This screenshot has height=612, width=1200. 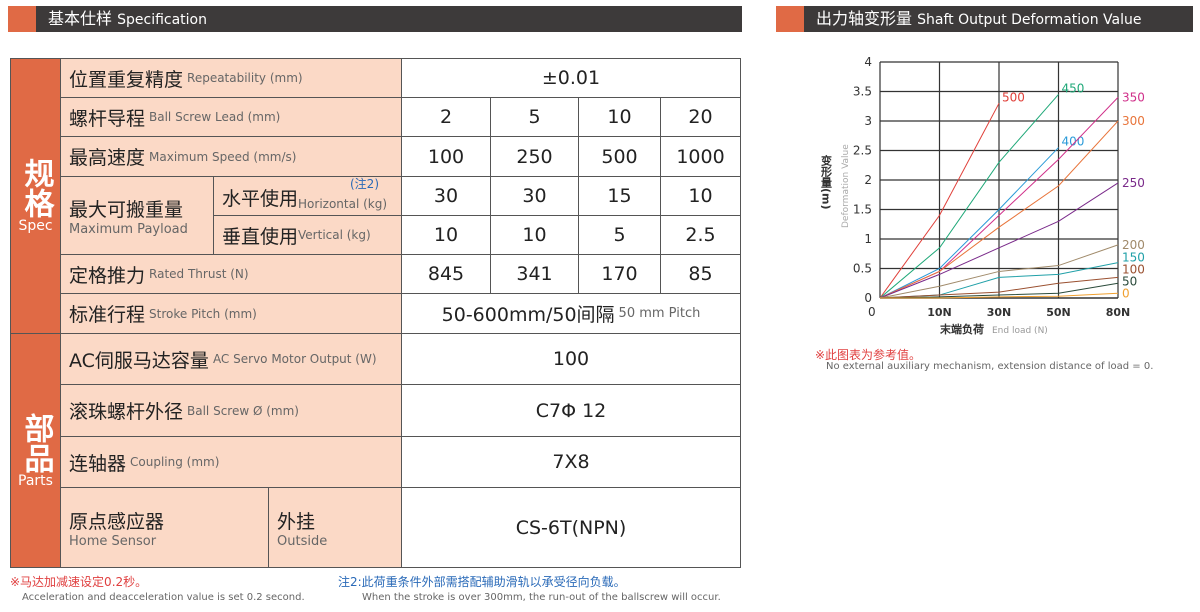 What do you see at coordinates (1133, 121) in the screenshot?
I see `series-label: 300` at bounding box center [1133, 121].